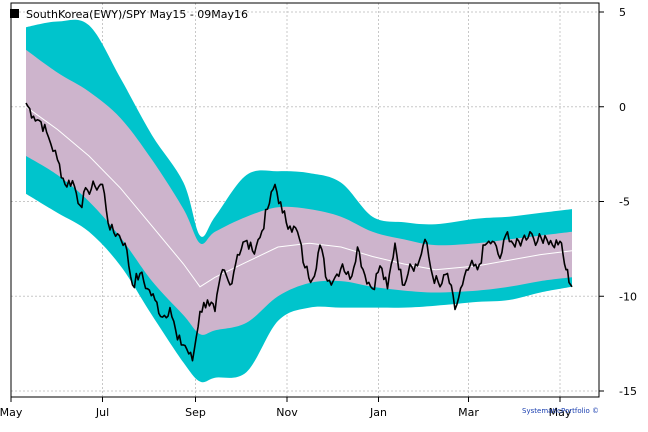 This screenshot has height=432, width=648. What do you see at coordinates (628, 391) in the screenshot?
I see `y-tick-label: -15` at bounding box center [628, 391].